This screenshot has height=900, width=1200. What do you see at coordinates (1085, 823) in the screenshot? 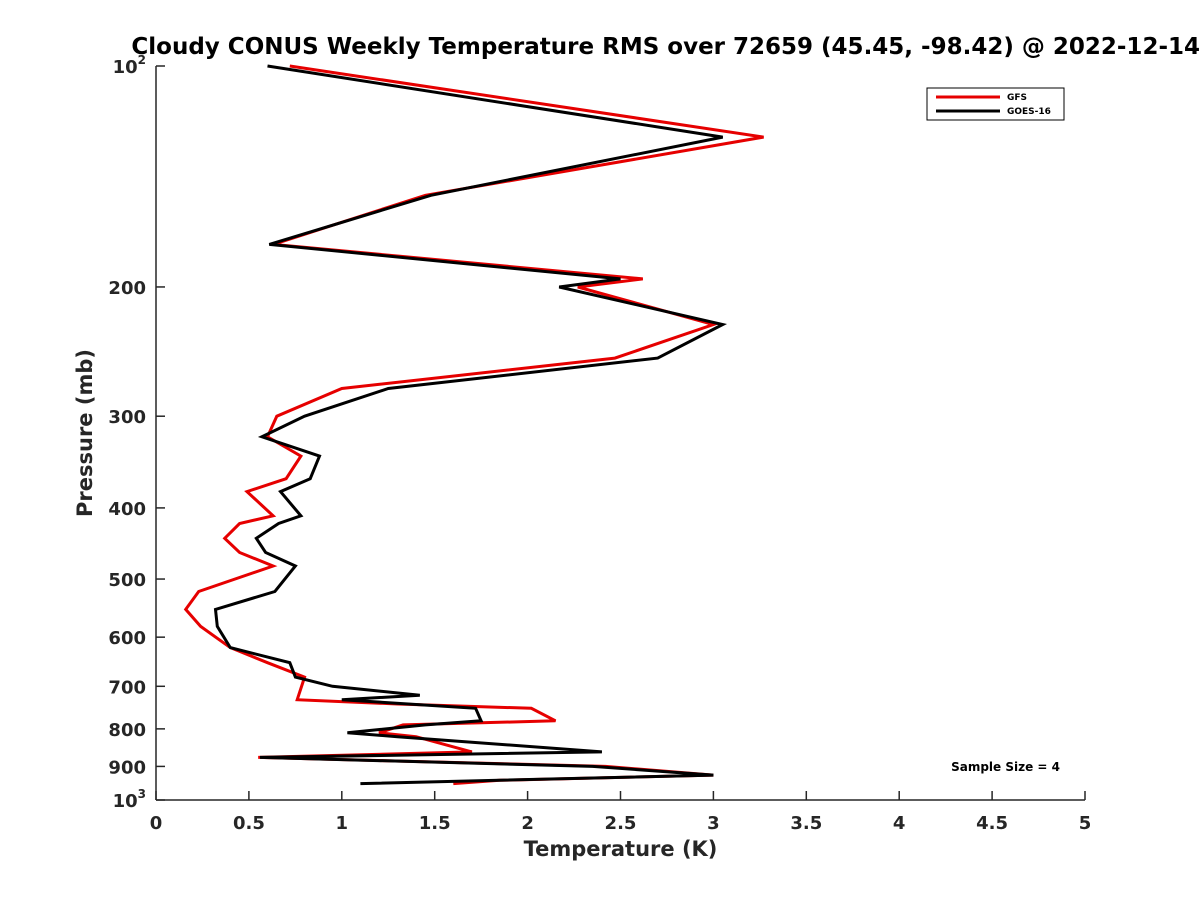
I see `x-tick-label: 5` at bounding box center [1085, 823].